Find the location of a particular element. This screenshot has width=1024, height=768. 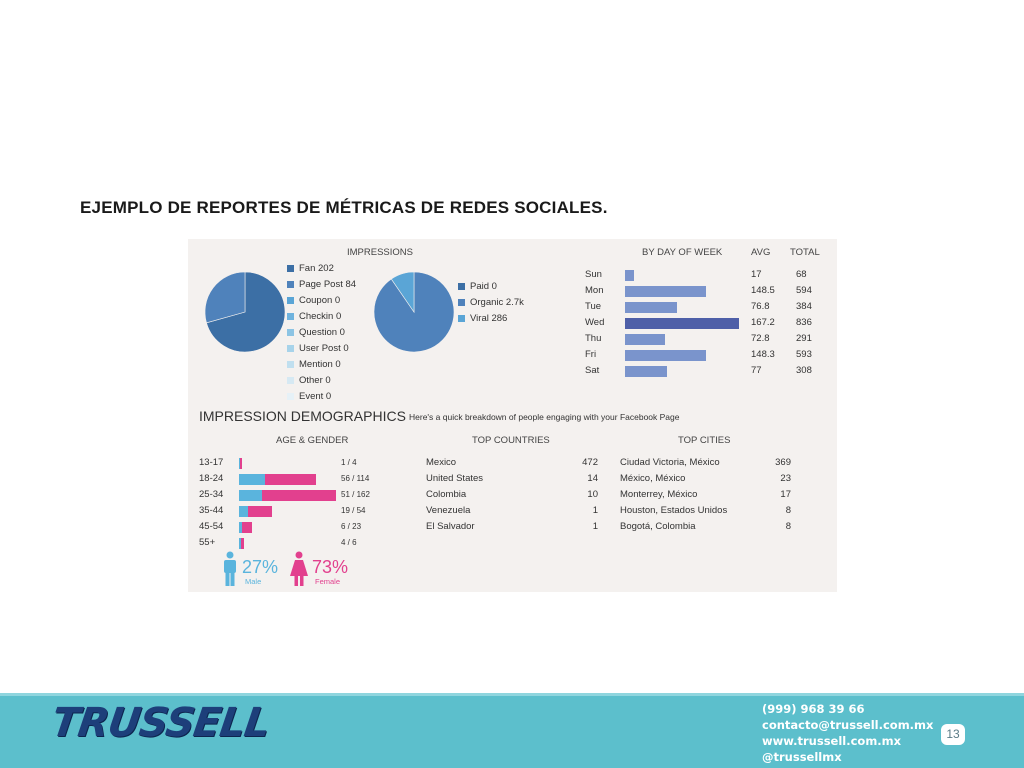

age-gender-count: 6 / 23 is located at coordinates (351, 526).